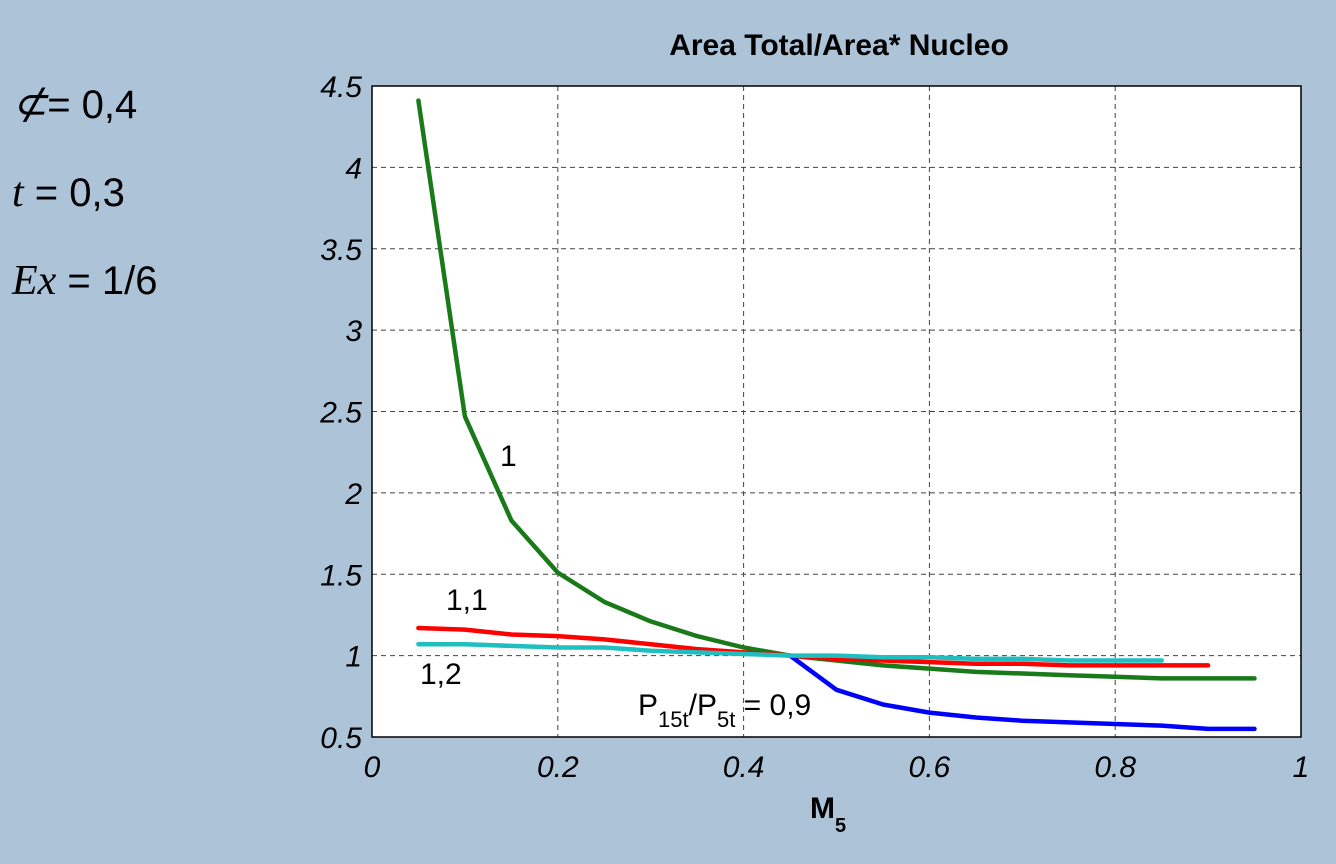 The height and width of the screenshot is (864, 1336). Describe the element at coordinates (726, 719) in the screenshot. I see `ratio-sub2: 5t` at that location.